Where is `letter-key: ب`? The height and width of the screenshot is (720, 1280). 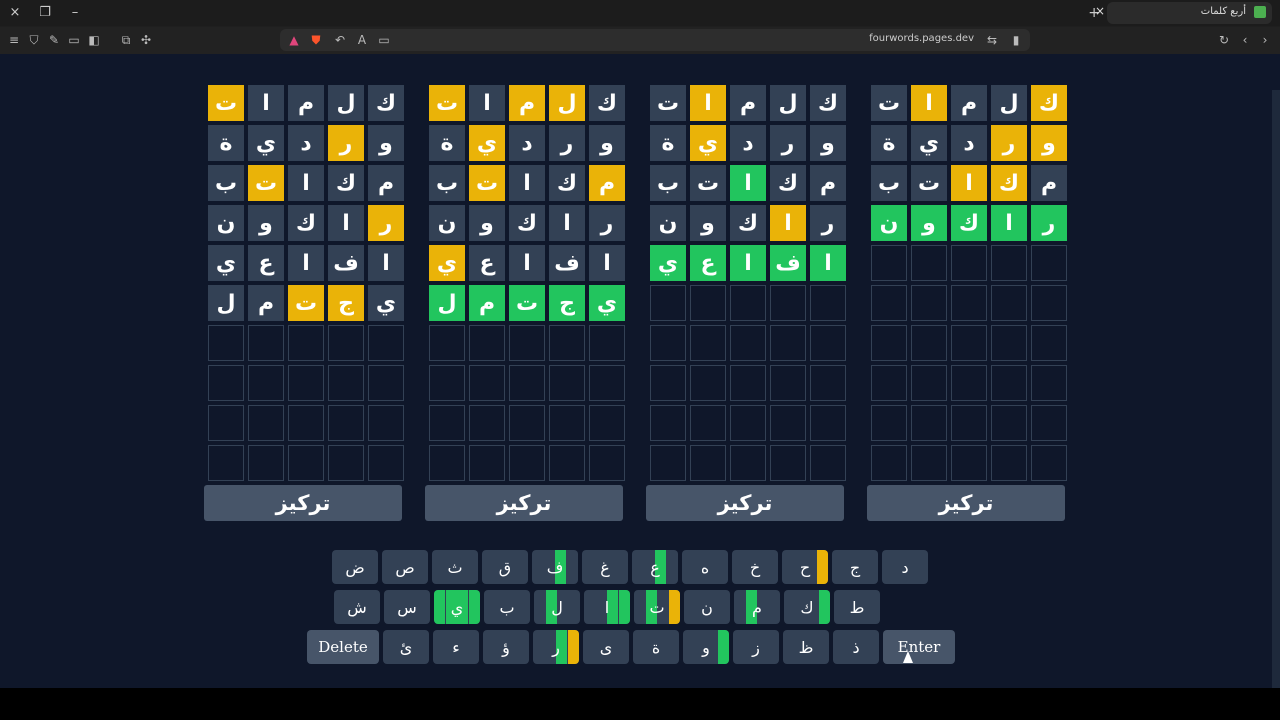
letter-key: ب is located at coordinates (507, 607).